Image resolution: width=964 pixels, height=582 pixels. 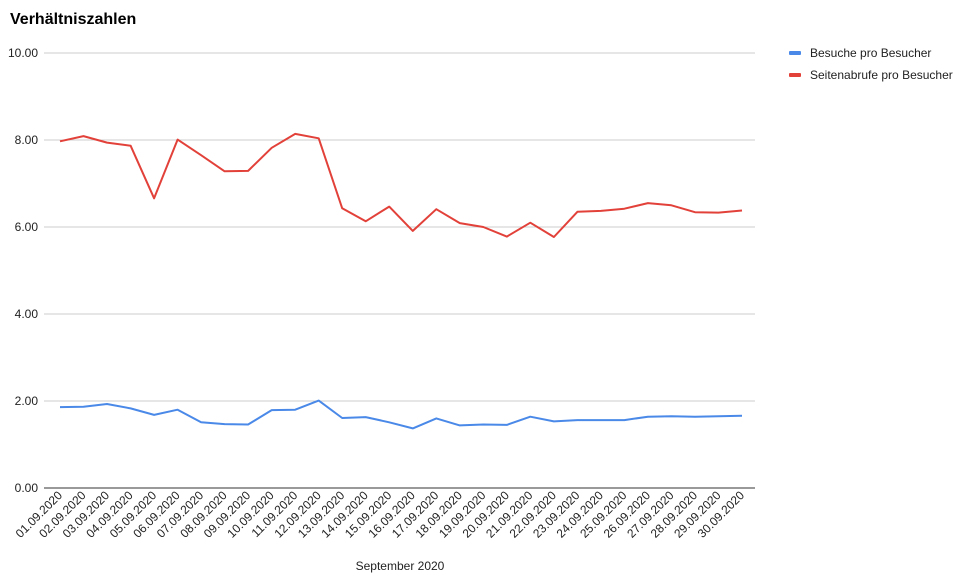 I want to click on y-tick-label: 4.00, so click(x=27, y=314).